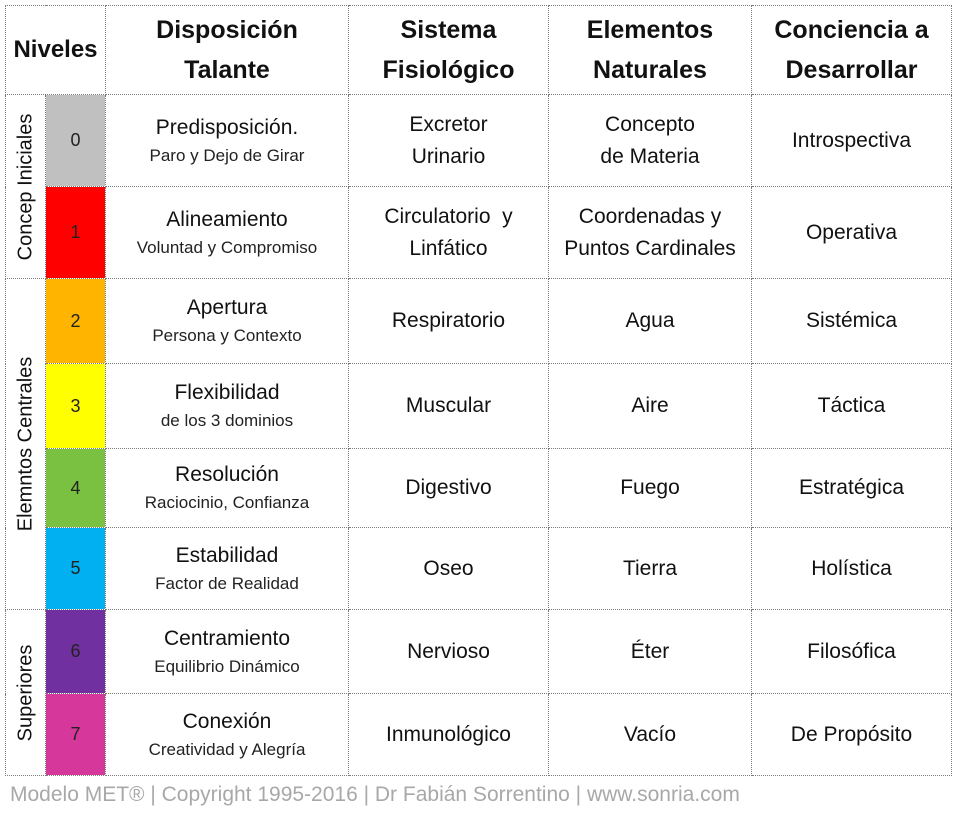 This screenshot has width=955, height=814. I want to click on conciencia-cell: Táctica, so click(851, 406).